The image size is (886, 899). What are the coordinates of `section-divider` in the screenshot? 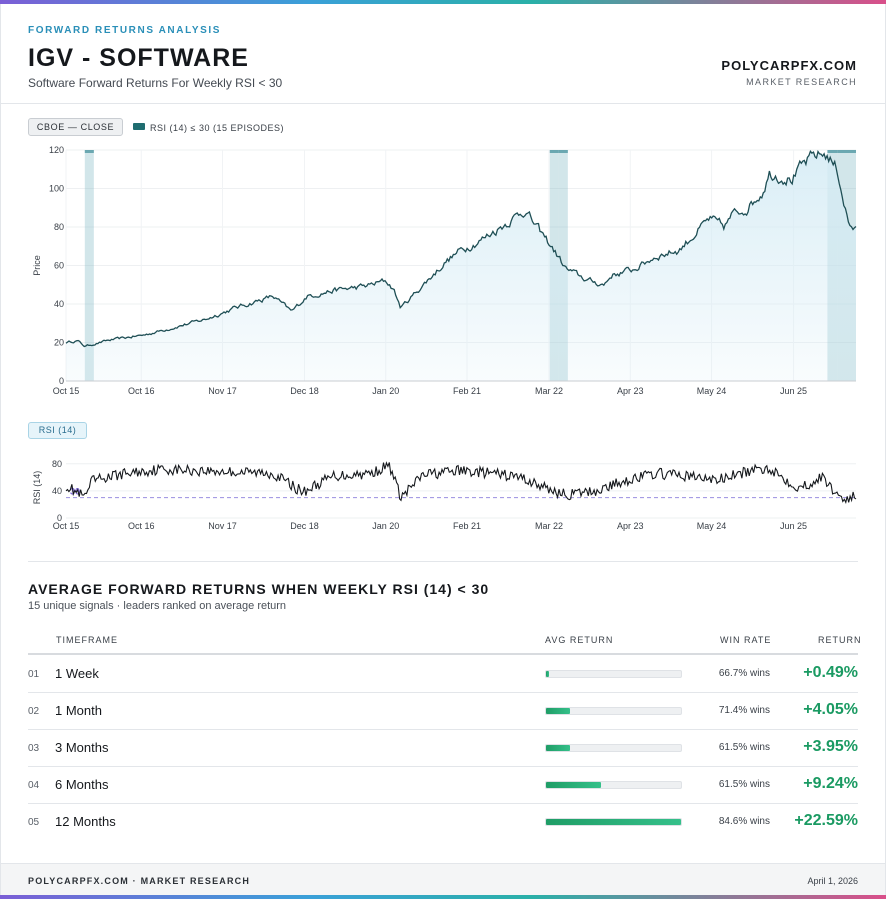 It's located at (443, 561).